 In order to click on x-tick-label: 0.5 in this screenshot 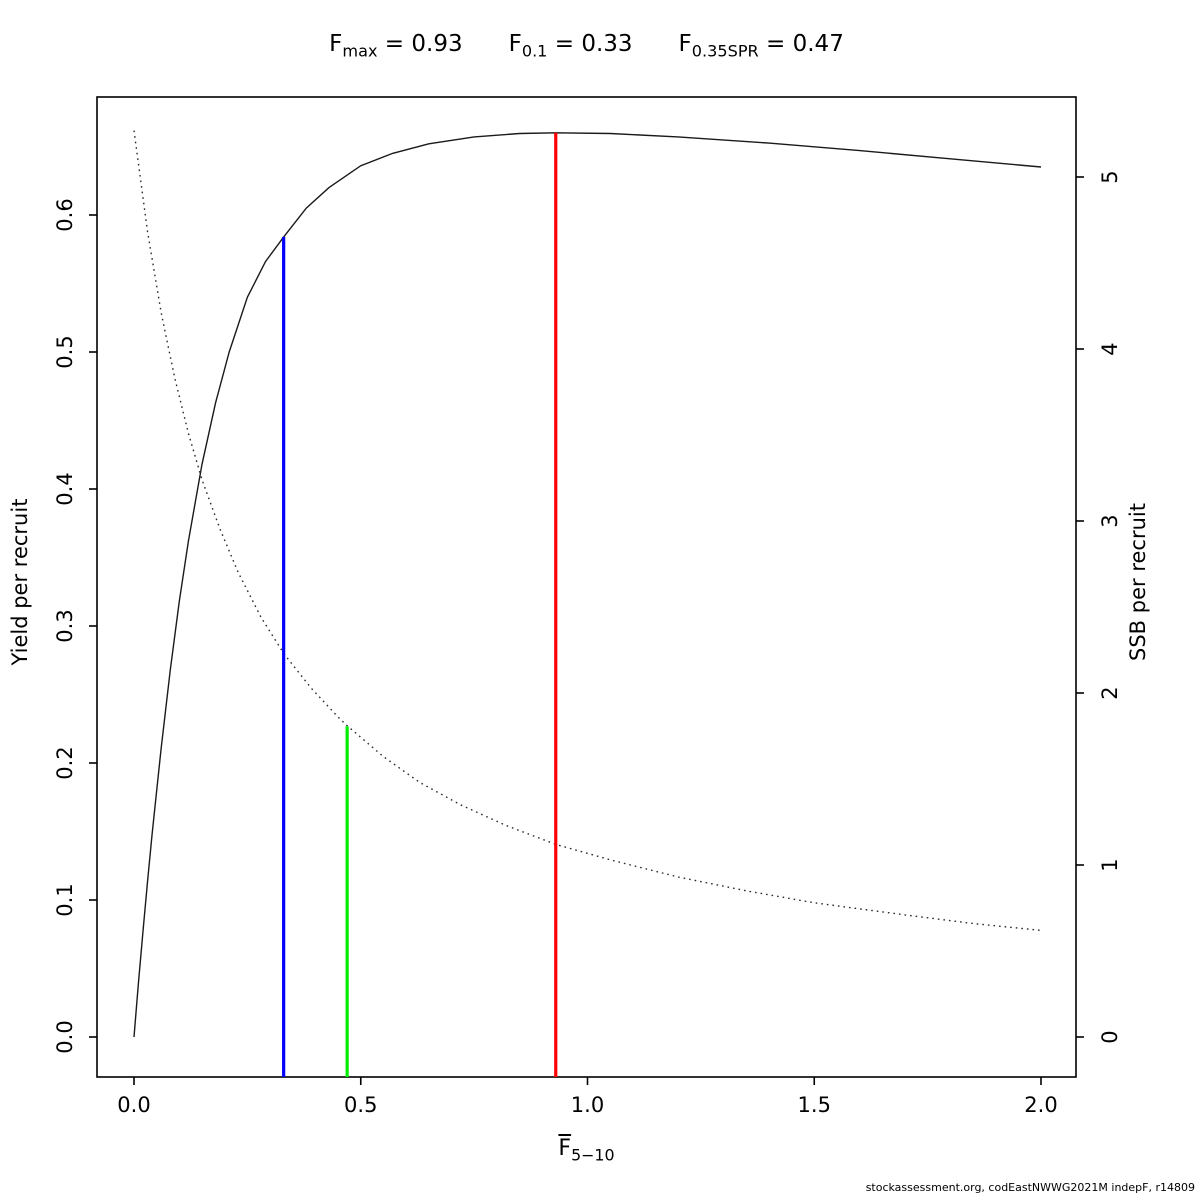, I will do `click(361, 1105)`.